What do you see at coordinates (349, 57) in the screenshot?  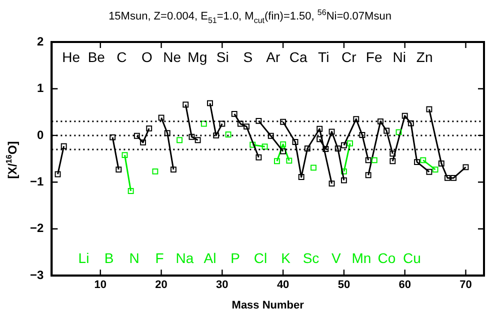 I see `annotation: Cr` at bounding box center [349, 57].